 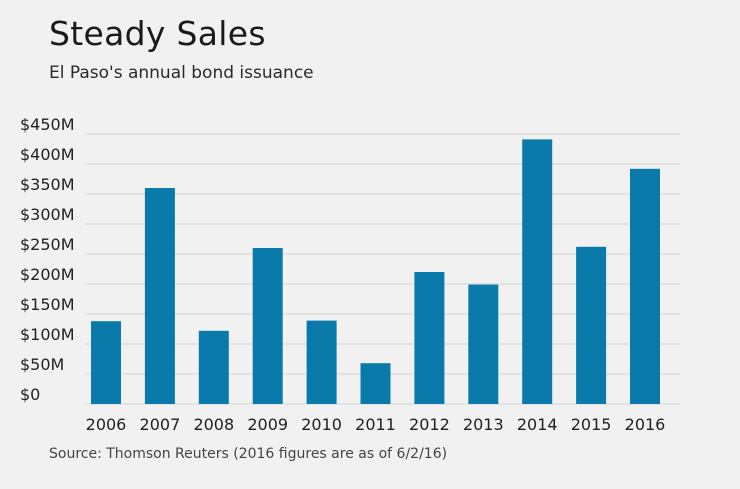 I want to click on x-tick-label: 2016, so click(x=645, y=424).